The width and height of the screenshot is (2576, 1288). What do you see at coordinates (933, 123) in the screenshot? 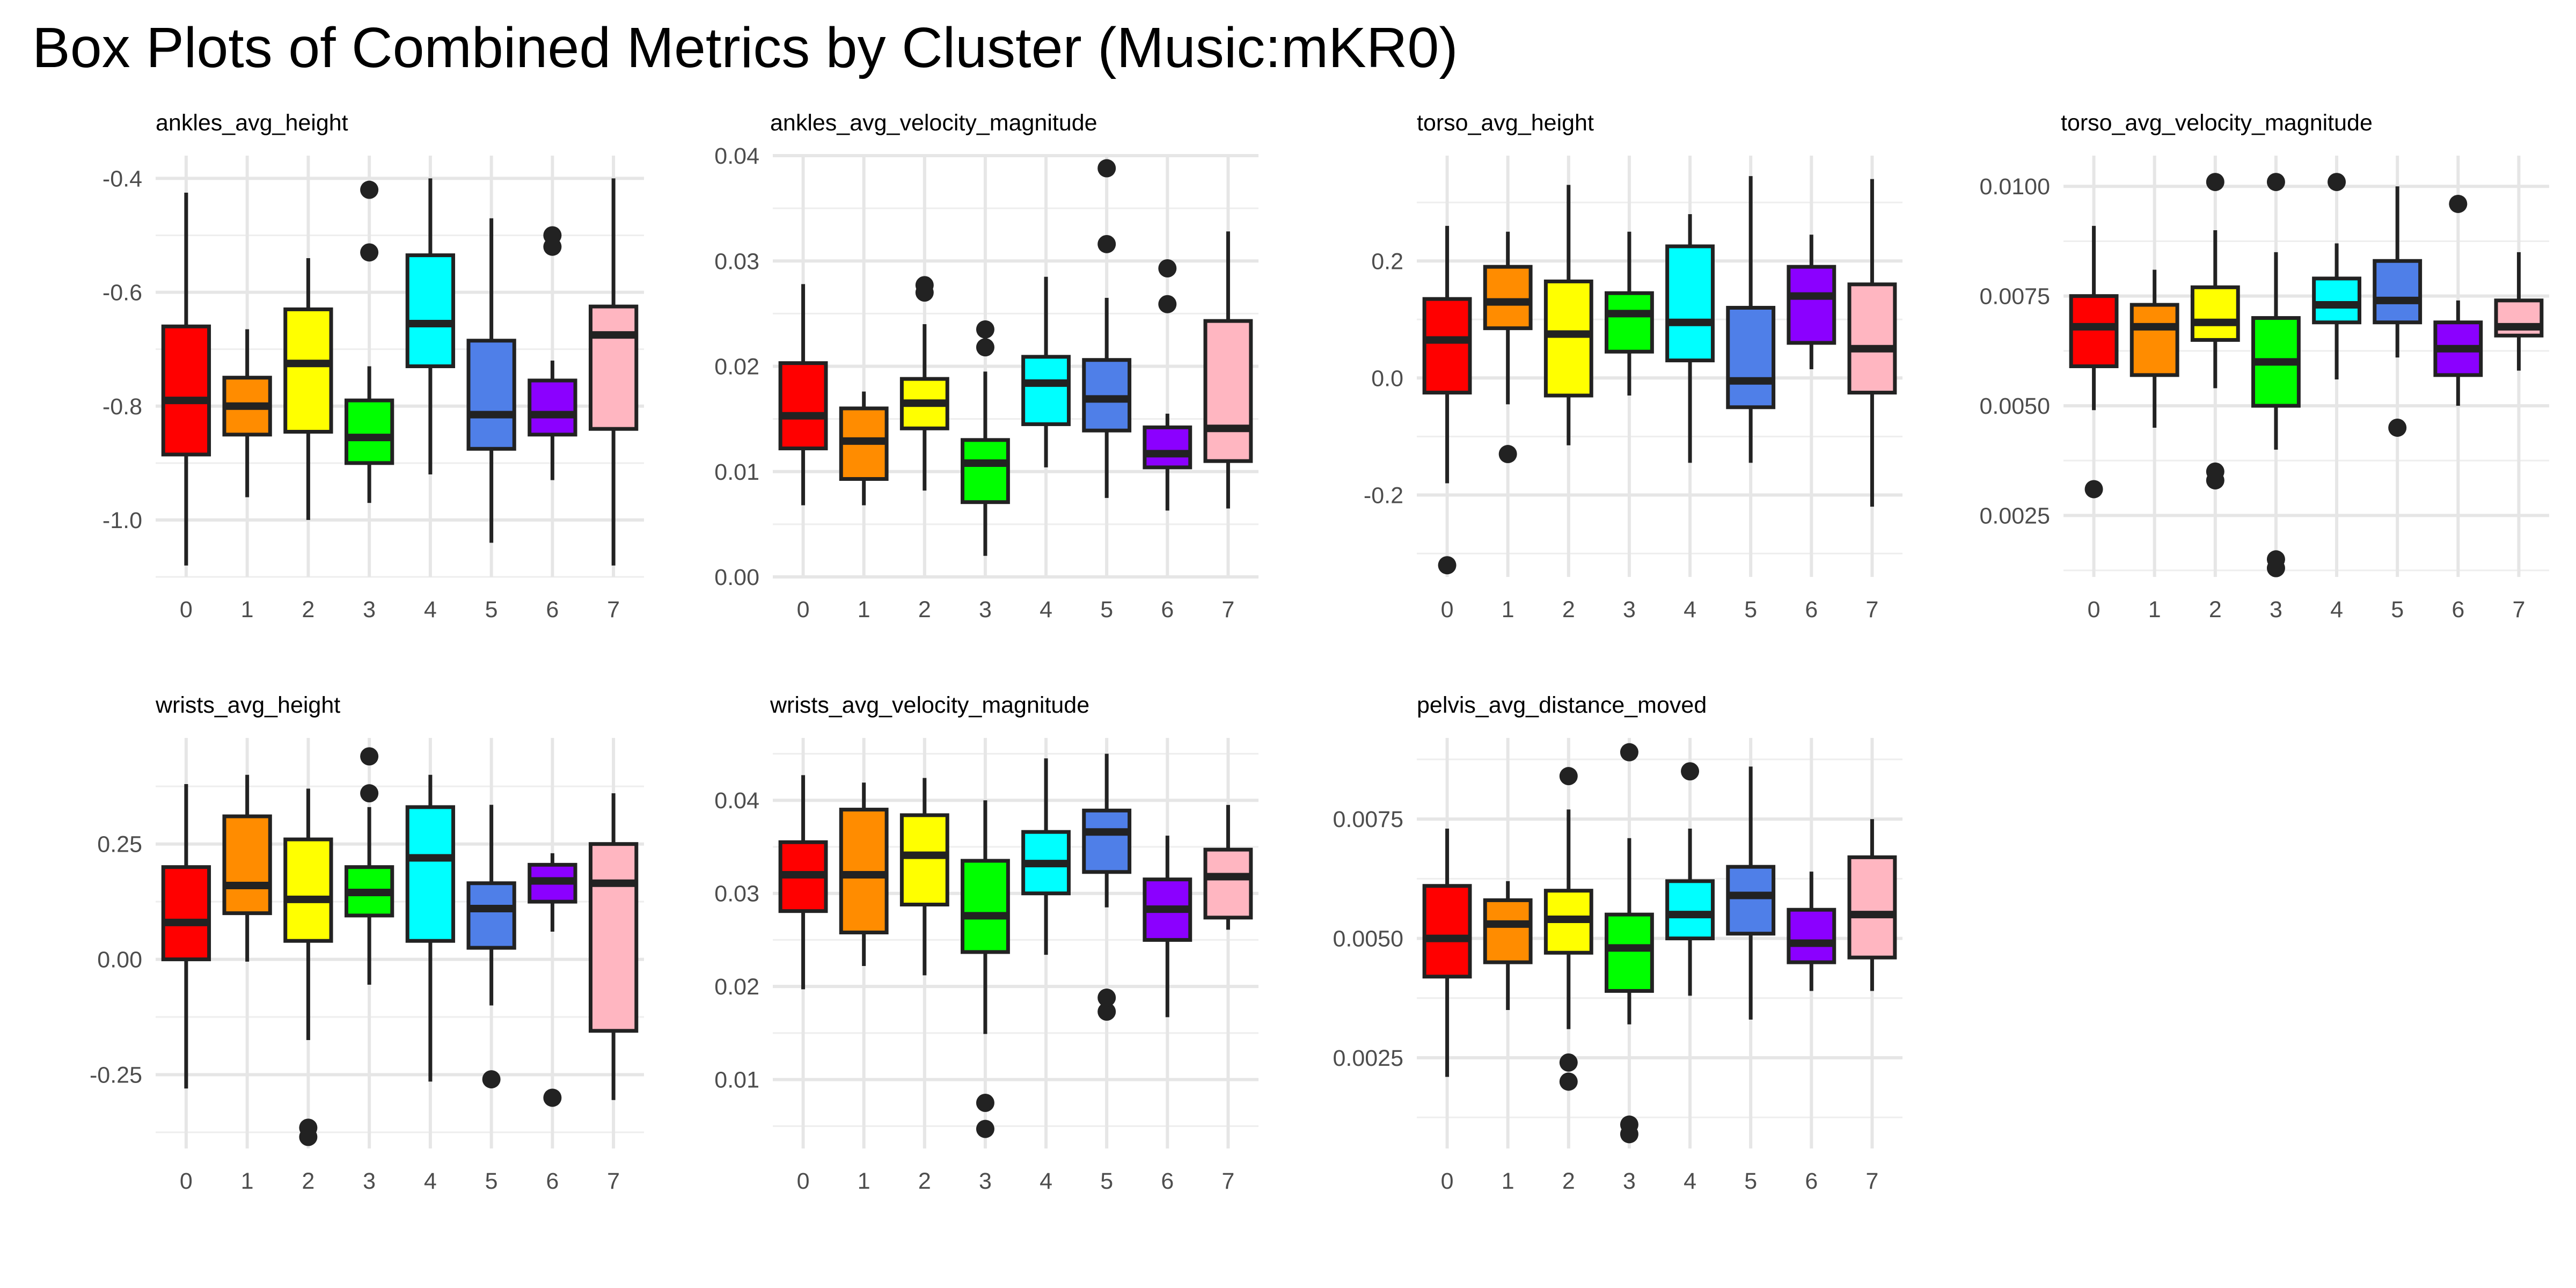
I see `panel-title: ankles_avg_velocity_magnitude` at bounding box center [933, 123].